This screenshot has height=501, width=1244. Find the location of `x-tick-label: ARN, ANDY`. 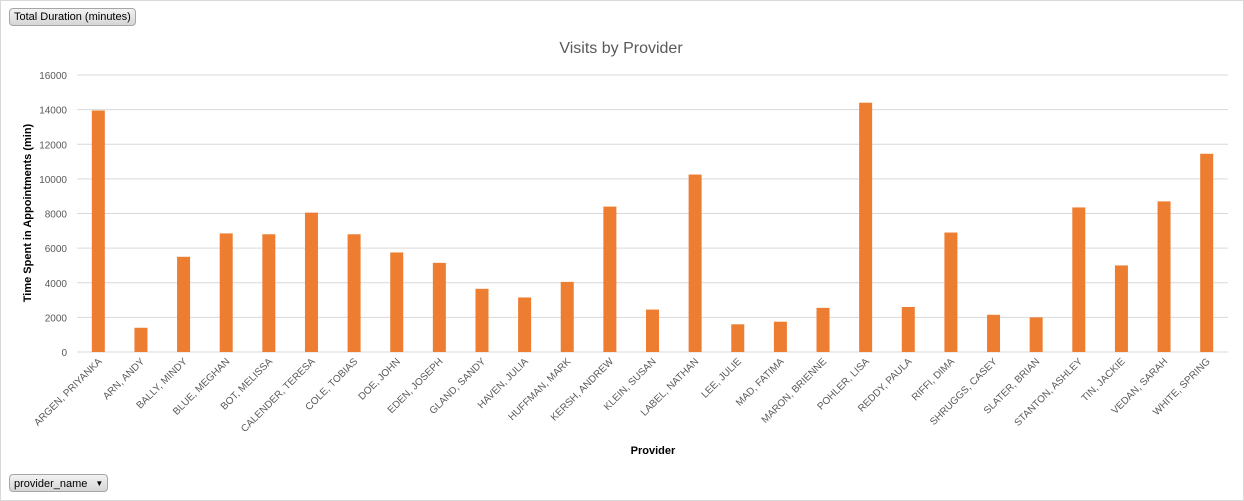

x-tick-label: ARN, ANDY is located at coordinates (124, 379).